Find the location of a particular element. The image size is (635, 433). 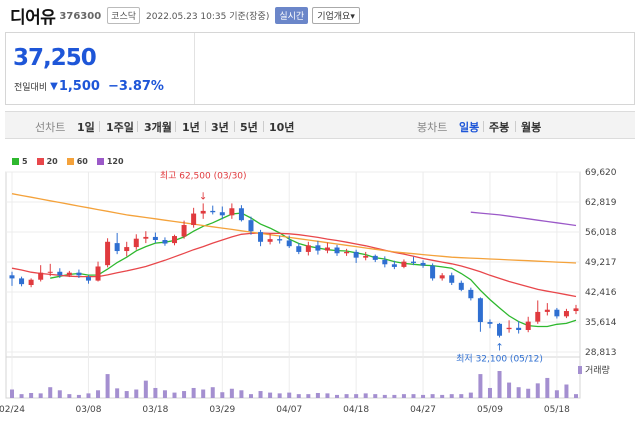

x-tick-label: 05/09 is located at coordinates (490, 410).